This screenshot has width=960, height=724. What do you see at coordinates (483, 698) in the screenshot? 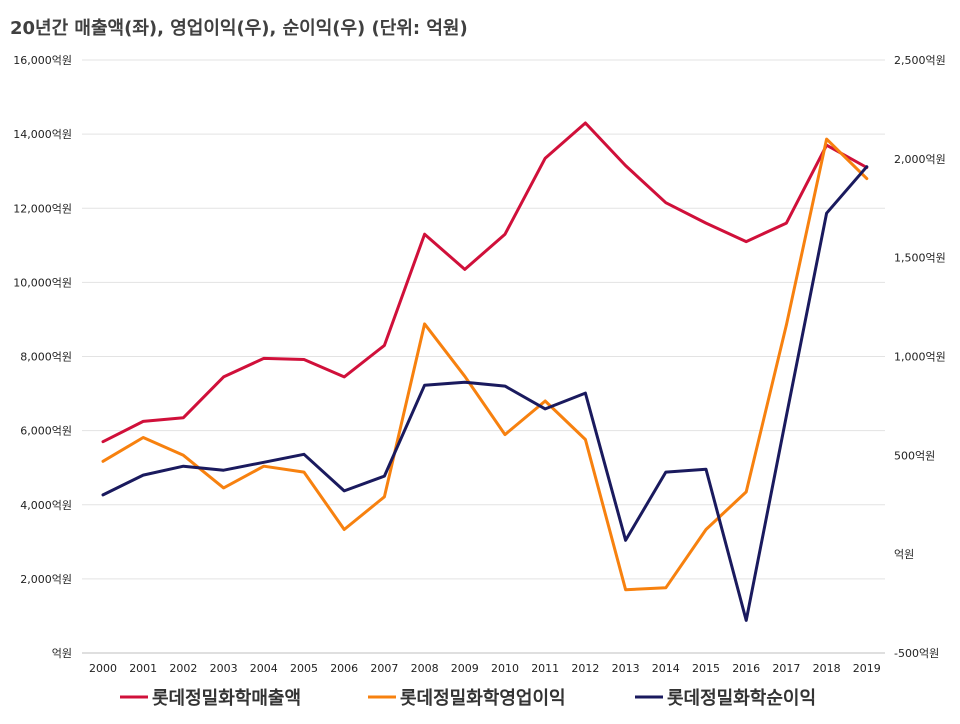
I see `legend-label: 롯데정밀화학영업이익` at bounding box center [483, 698].